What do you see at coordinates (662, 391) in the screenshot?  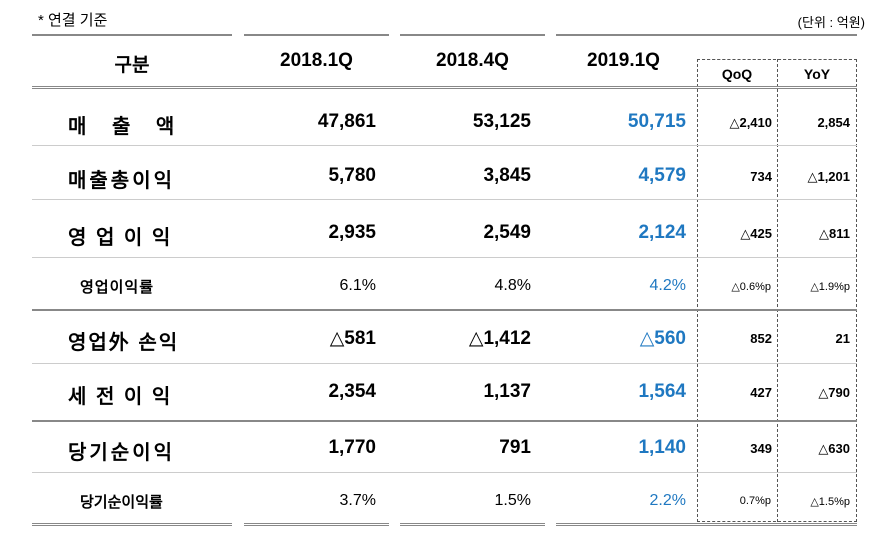 I see `row-value-2019-1q: 1,564` at bounding box center [662, 391].